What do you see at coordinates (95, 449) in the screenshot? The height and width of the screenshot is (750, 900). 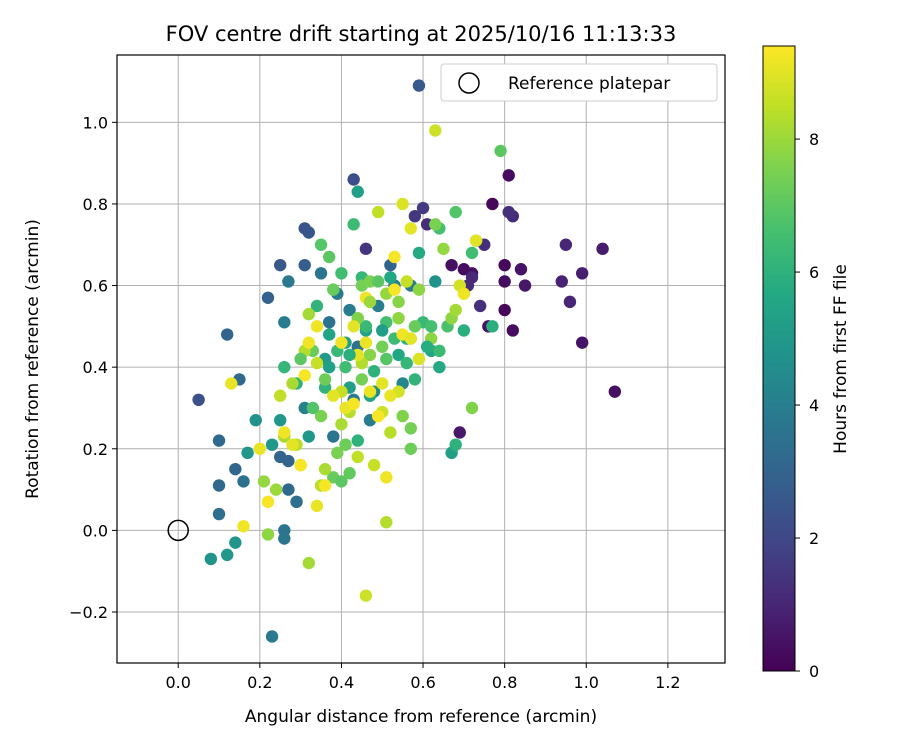 I see `y-tick-label: 0.2` at bounding box center [95, 449].